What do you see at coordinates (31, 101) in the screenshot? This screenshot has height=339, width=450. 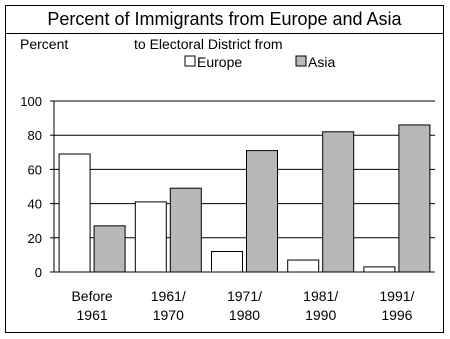 I see `y-tick-label: 100` at bounding box center [31, 101].